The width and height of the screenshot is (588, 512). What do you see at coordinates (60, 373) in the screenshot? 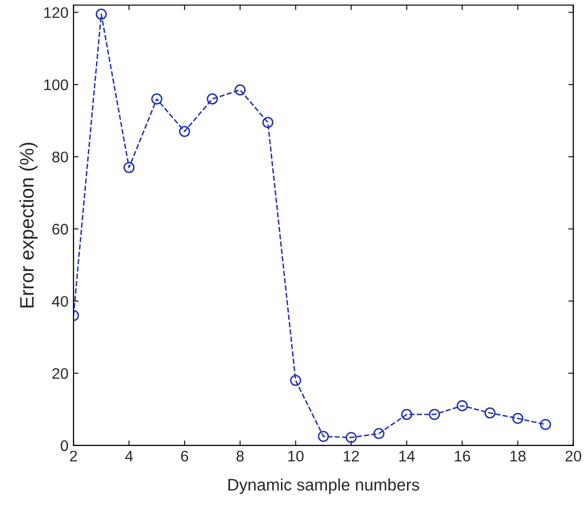
I see `y-tick-label: 20` at bounding box center [60, 373].